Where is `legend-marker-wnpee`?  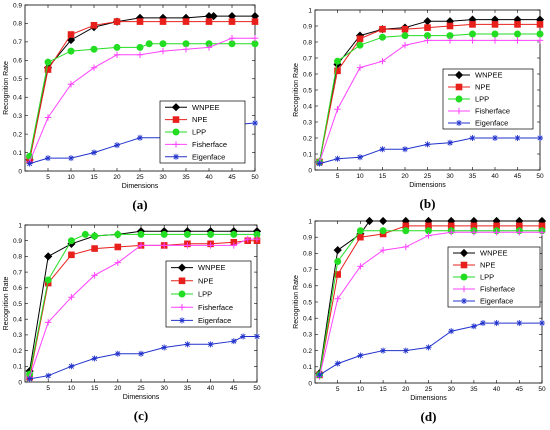 legend-marker-wnpee is located at coordinates (176, 107).